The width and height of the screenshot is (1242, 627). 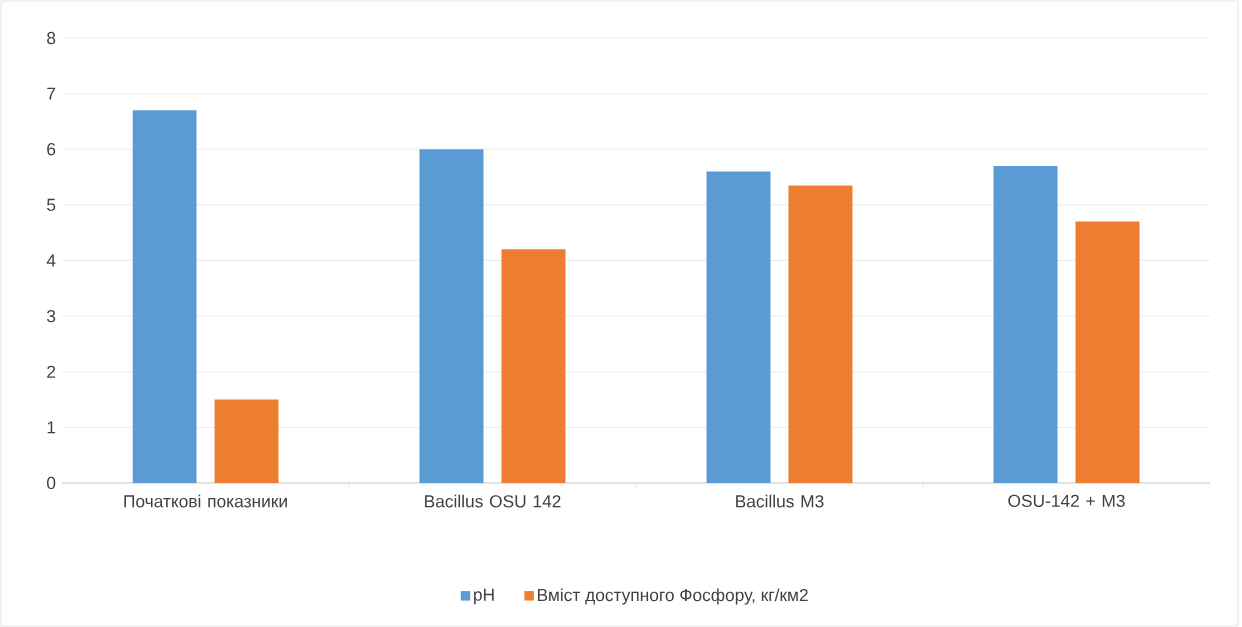 What do you see at coordinates (51, 483) in the screenshot?
I see `y-tick-label: 0` at bounding box center [51, 483].